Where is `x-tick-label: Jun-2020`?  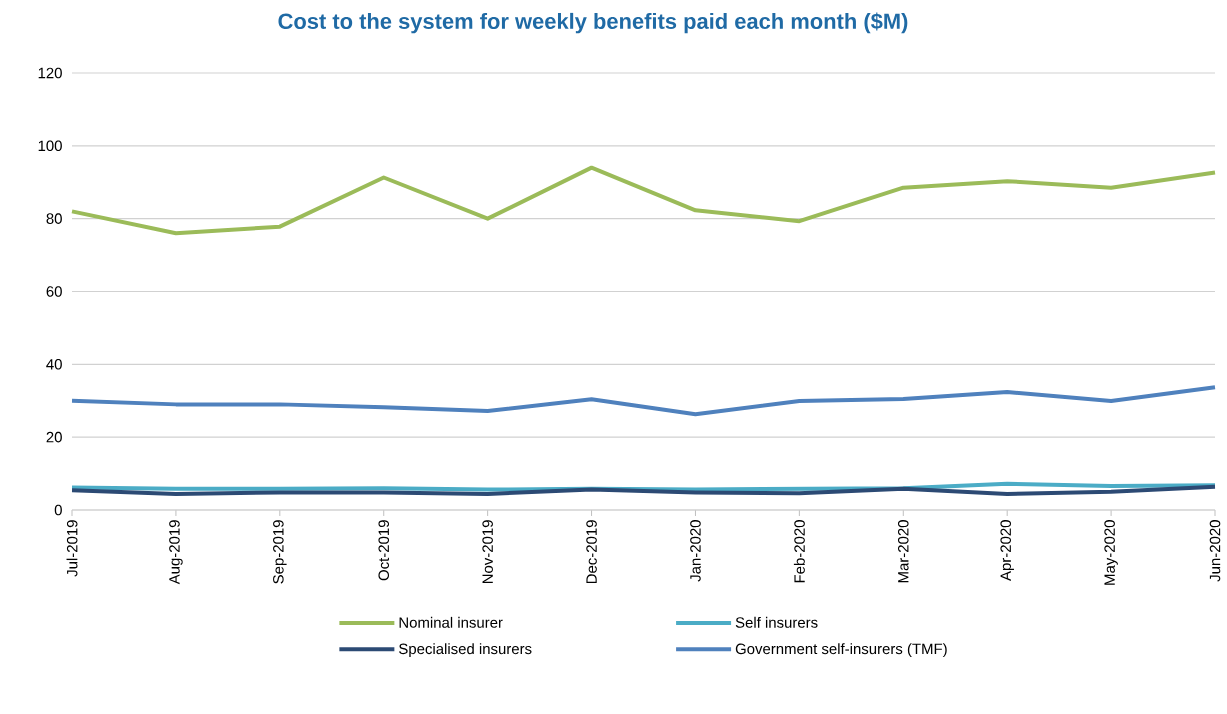
x-tick-label: Jun-2020 is located at coordinates (1215, 551).